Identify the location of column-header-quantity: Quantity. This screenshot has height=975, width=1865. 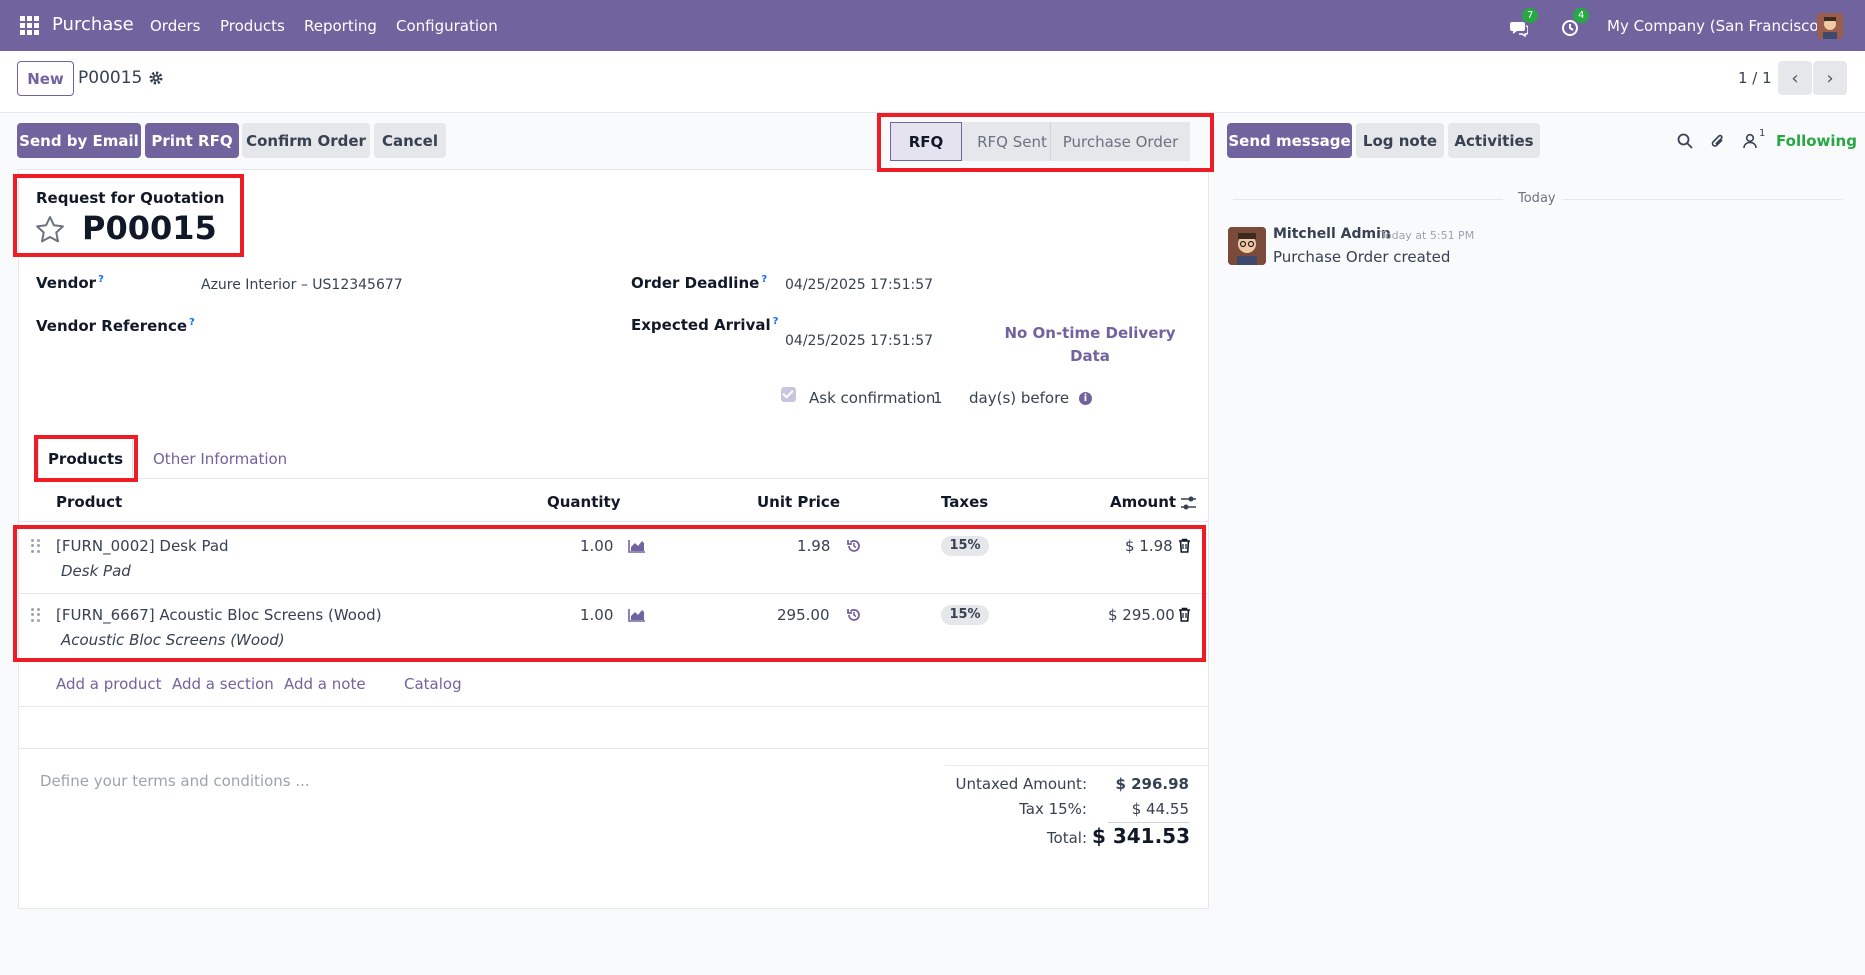
(584, 502).